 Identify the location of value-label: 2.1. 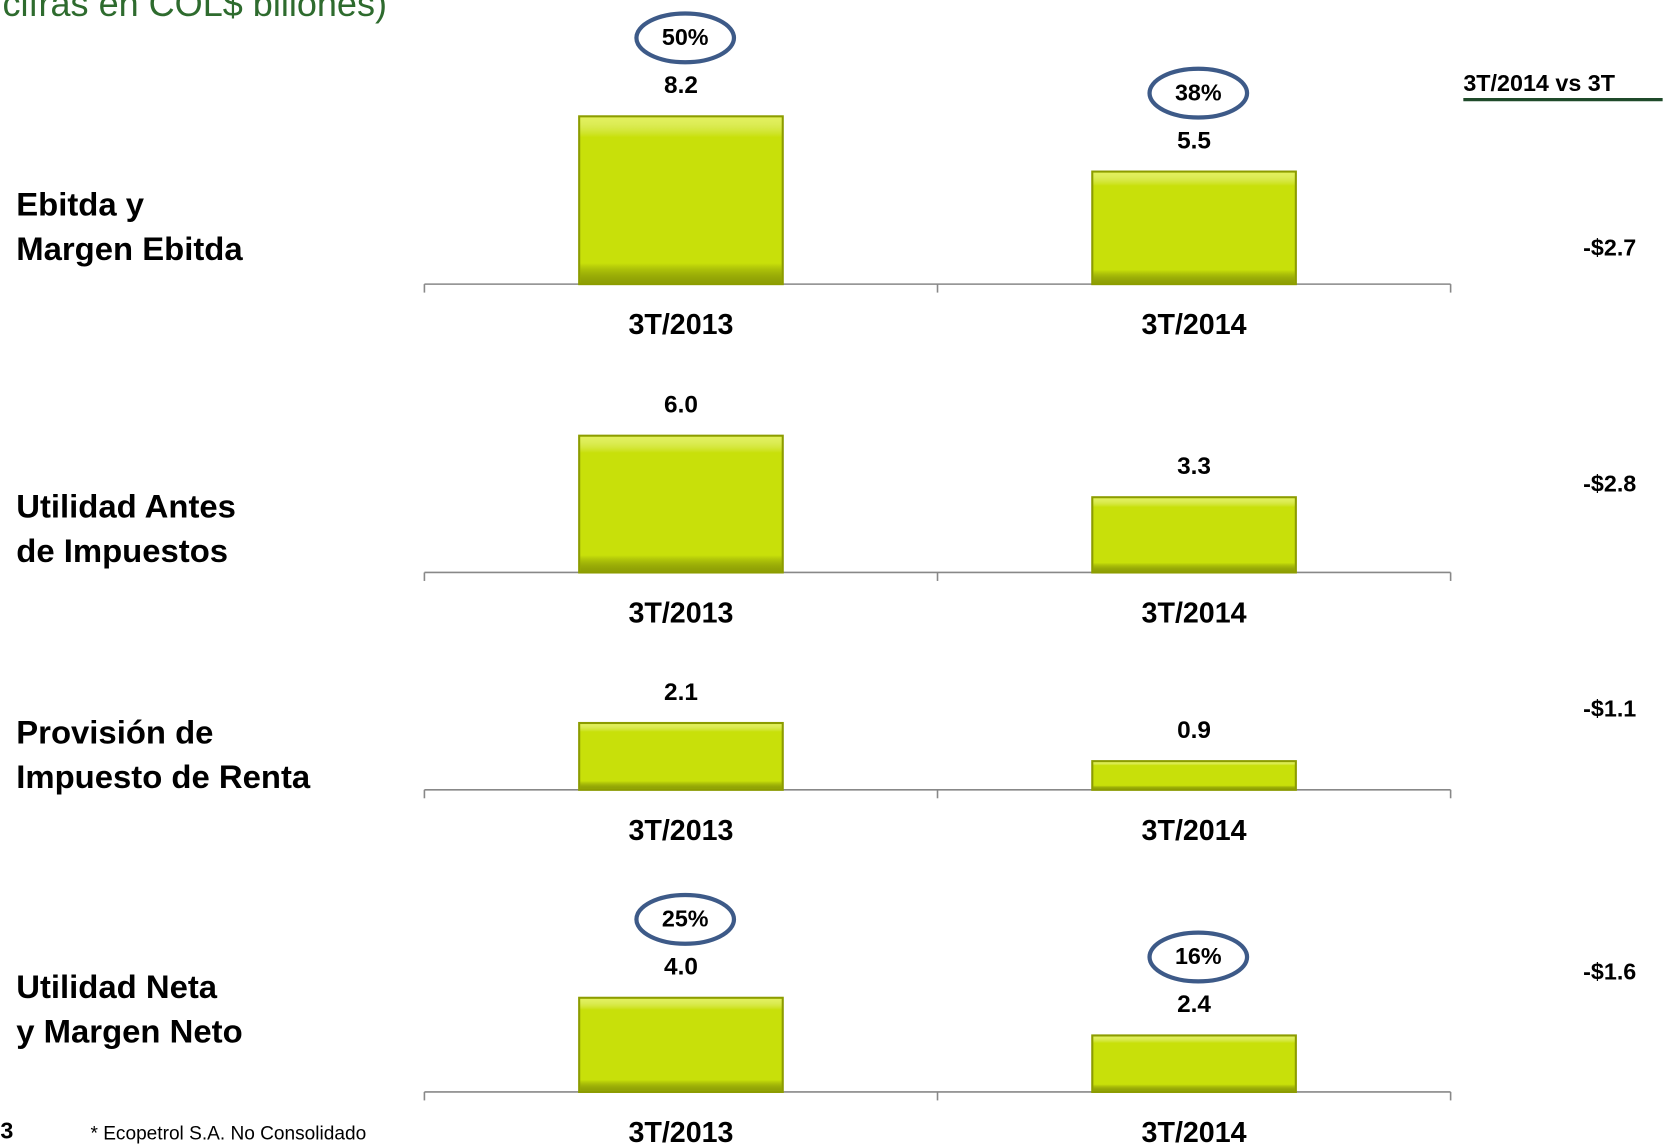
(681, 692).